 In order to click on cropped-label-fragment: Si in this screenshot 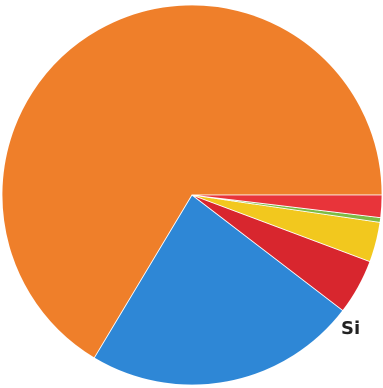, I will do `click(351, 328)`.